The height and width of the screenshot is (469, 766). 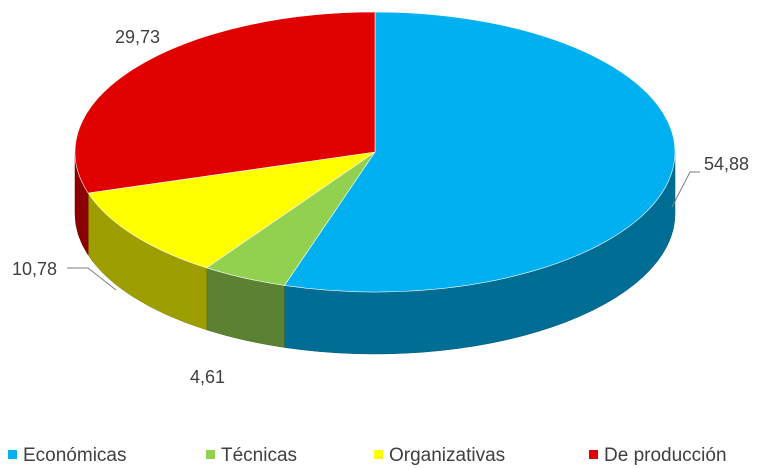 I want to click on legend-label: Técnicas, so click(x=259, y=455).